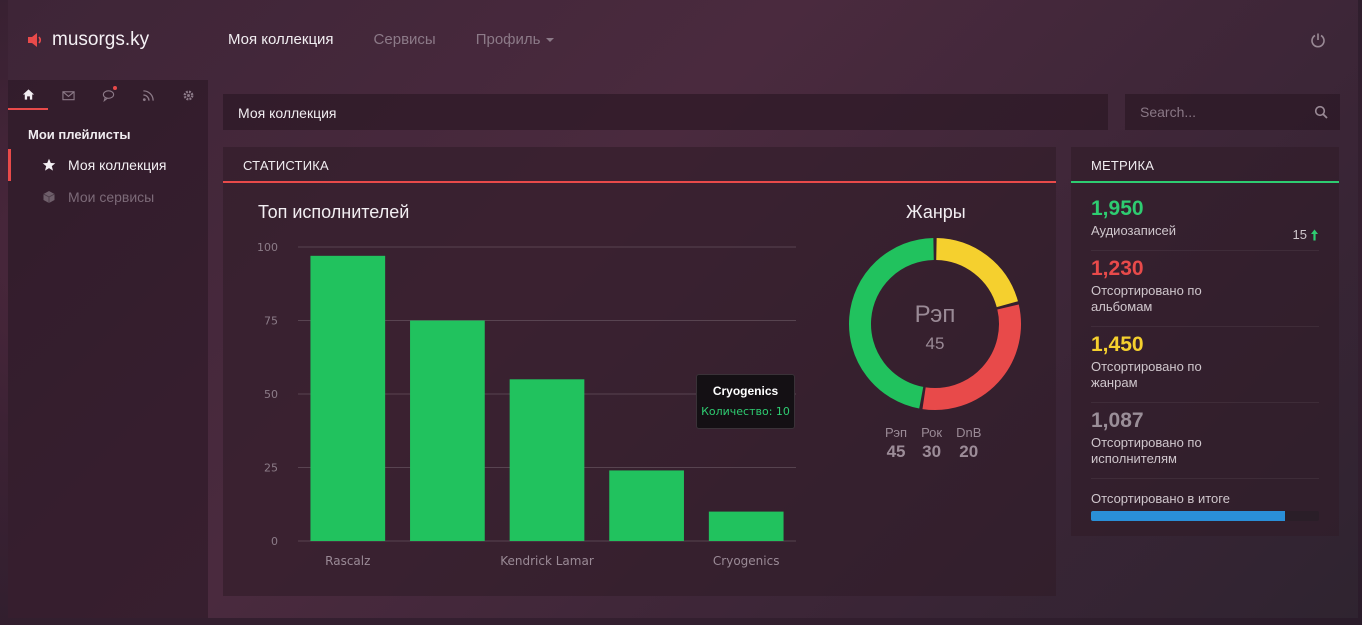 The width and height of the screenshot is (1362, 625). What do you see at coordinates (115, 88) in the screenshot?
I see `notification-dot` at bounding box center [115, 88].